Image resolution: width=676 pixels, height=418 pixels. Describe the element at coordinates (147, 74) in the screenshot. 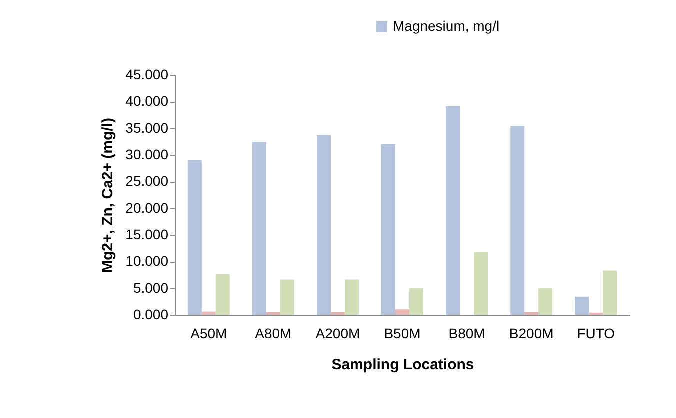

I see `y-tick-label: 45.000` at that location.